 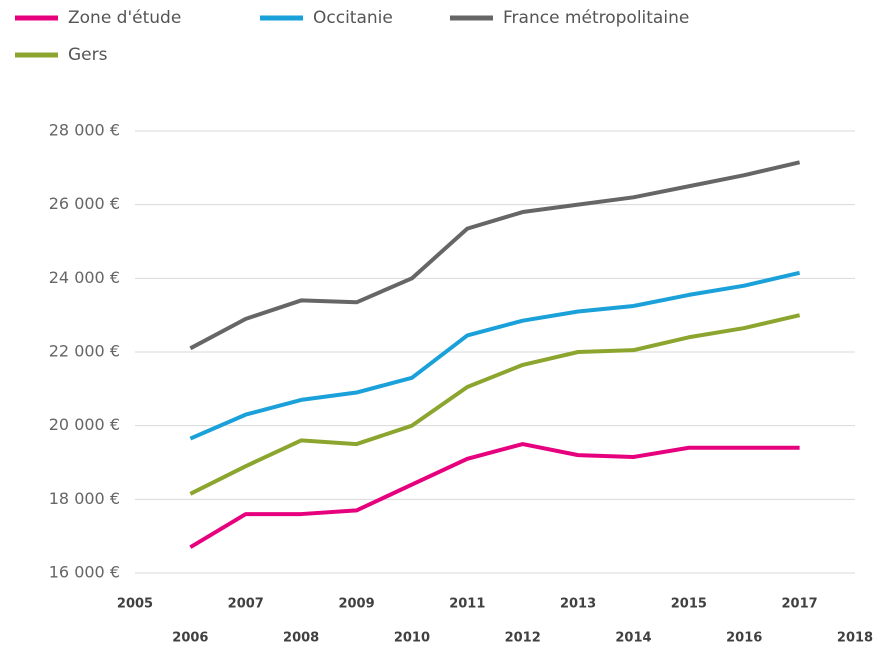 I want to click on x-tick-label: 2012, so click(x=523, y=638).